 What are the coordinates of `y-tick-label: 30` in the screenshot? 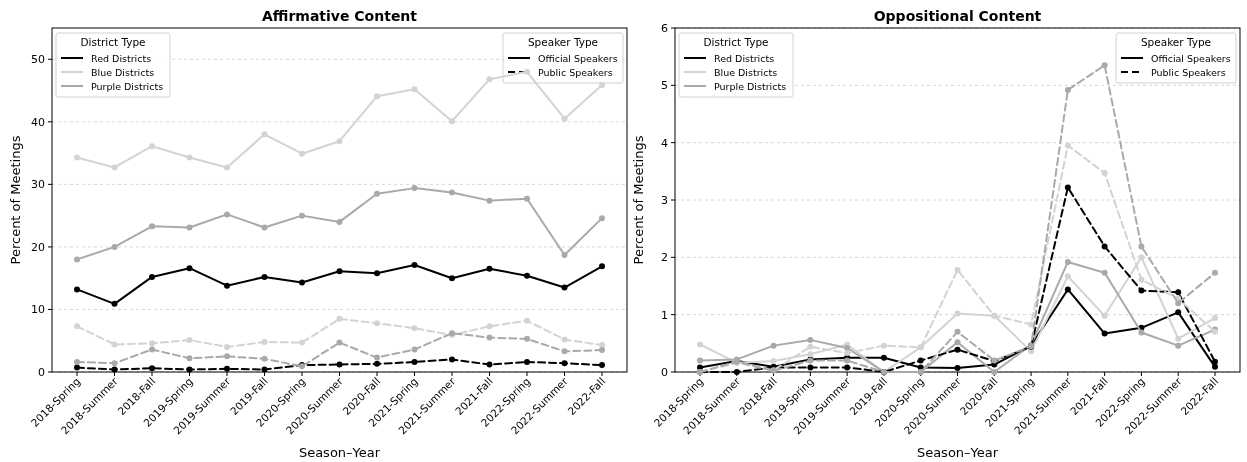 It's located at (38, 185).